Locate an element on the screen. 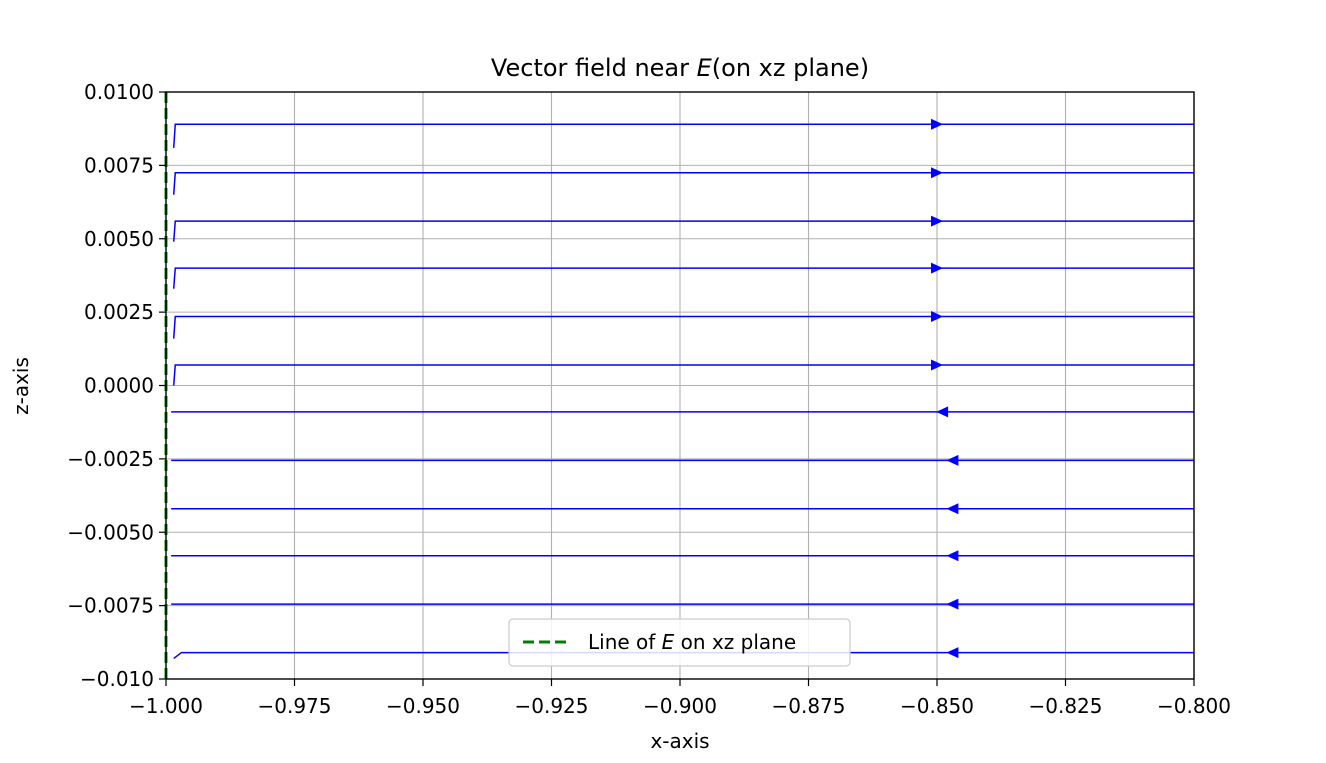 This screenshot has height=763, width=1326. y-tick-label: −0.0075 is located at coordinates (110, 606).